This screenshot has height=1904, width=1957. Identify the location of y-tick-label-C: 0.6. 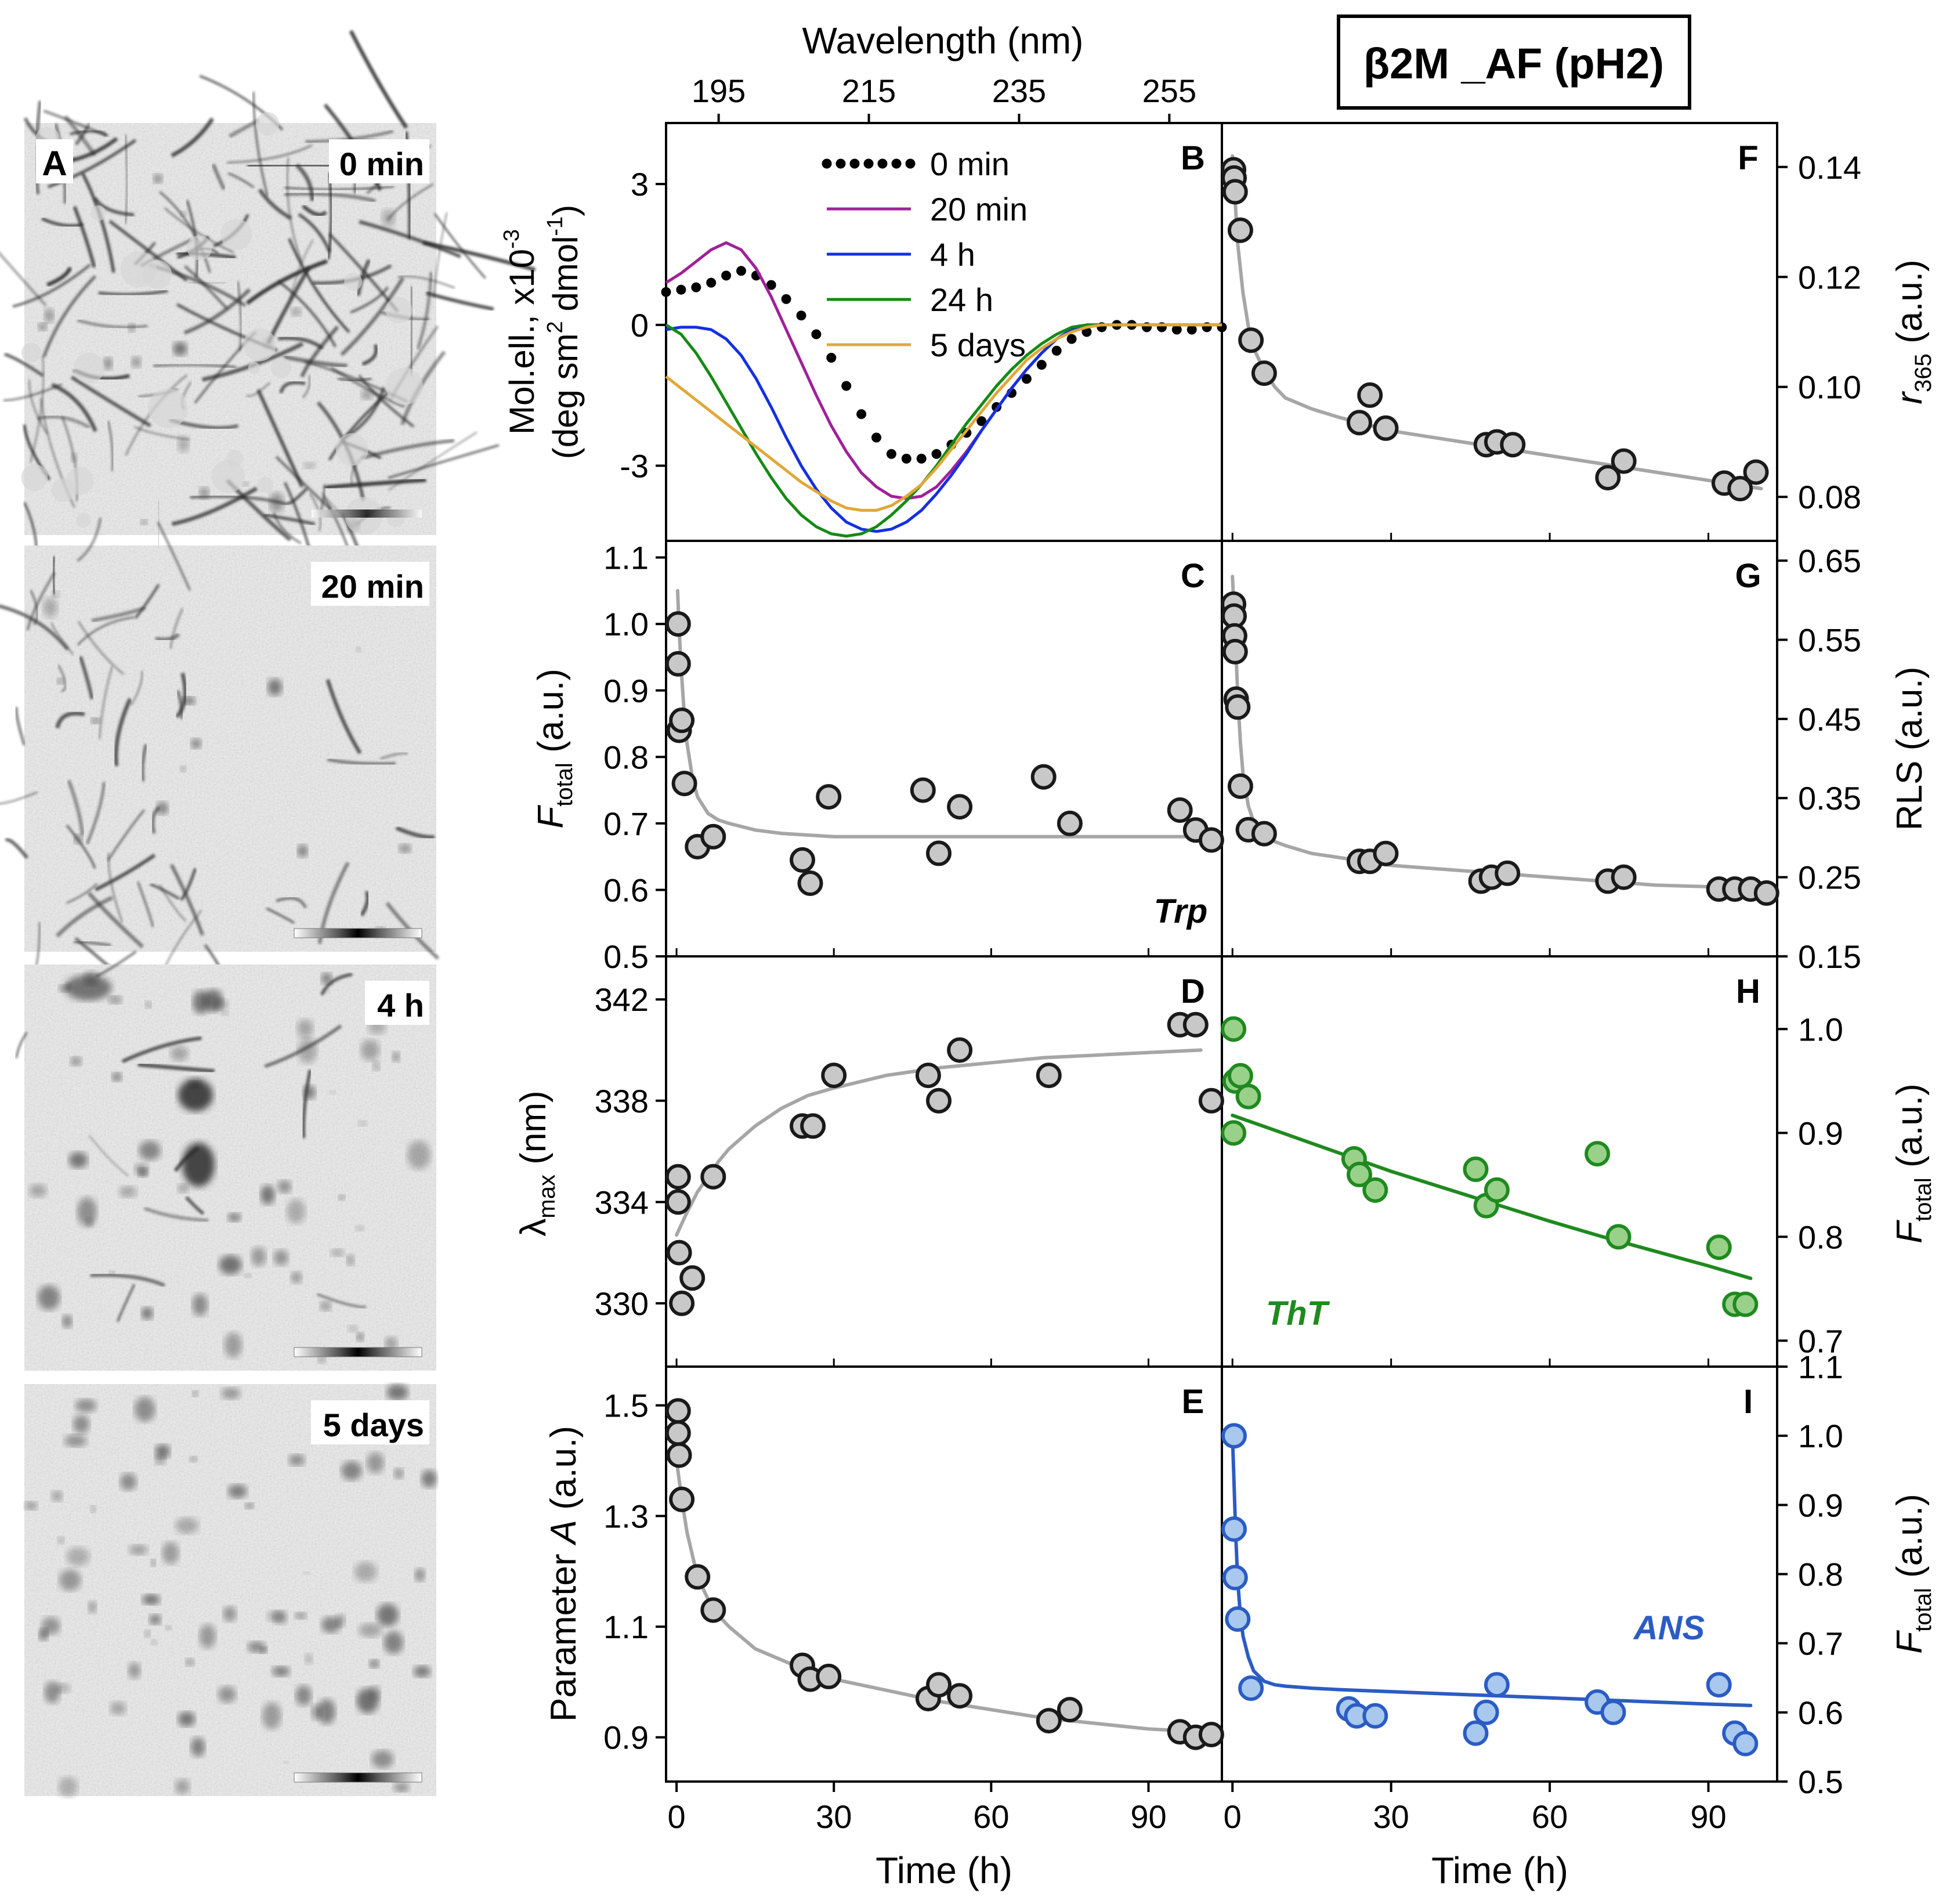
(626, 890).